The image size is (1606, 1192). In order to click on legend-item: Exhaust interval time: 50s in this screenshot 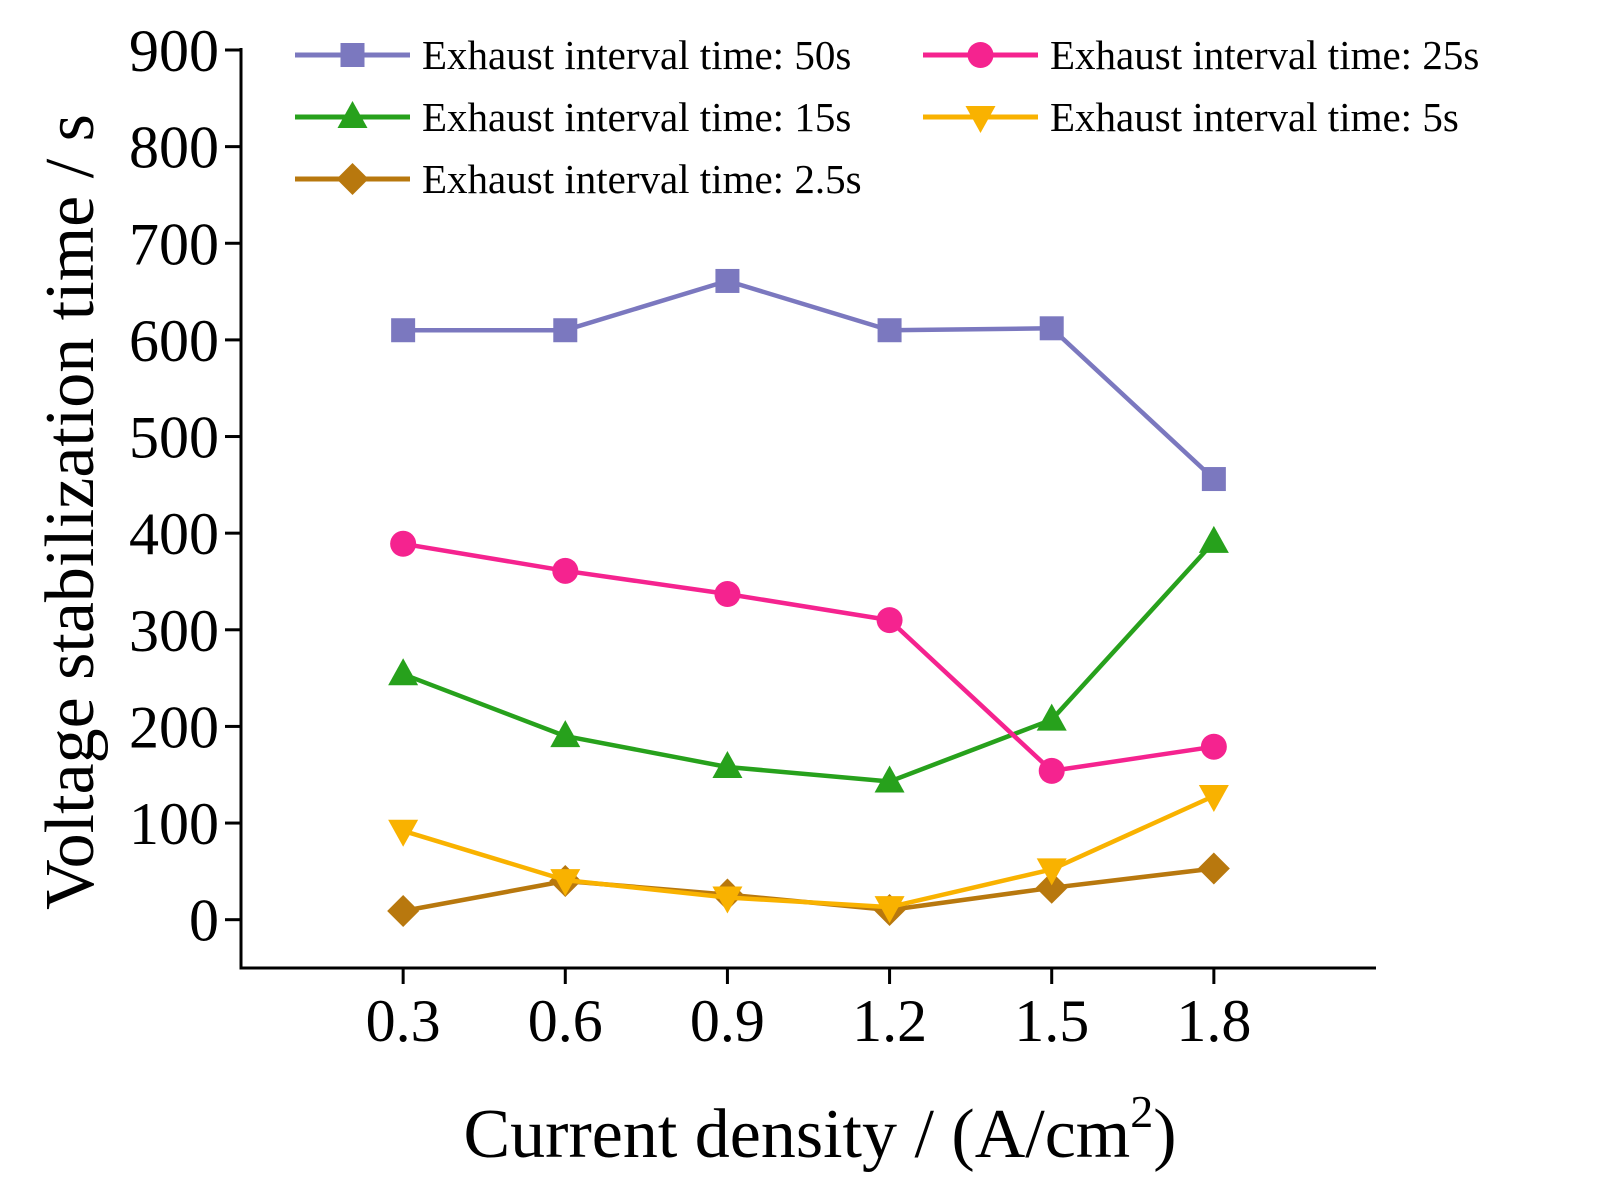, I will do `click(573, 55)`.